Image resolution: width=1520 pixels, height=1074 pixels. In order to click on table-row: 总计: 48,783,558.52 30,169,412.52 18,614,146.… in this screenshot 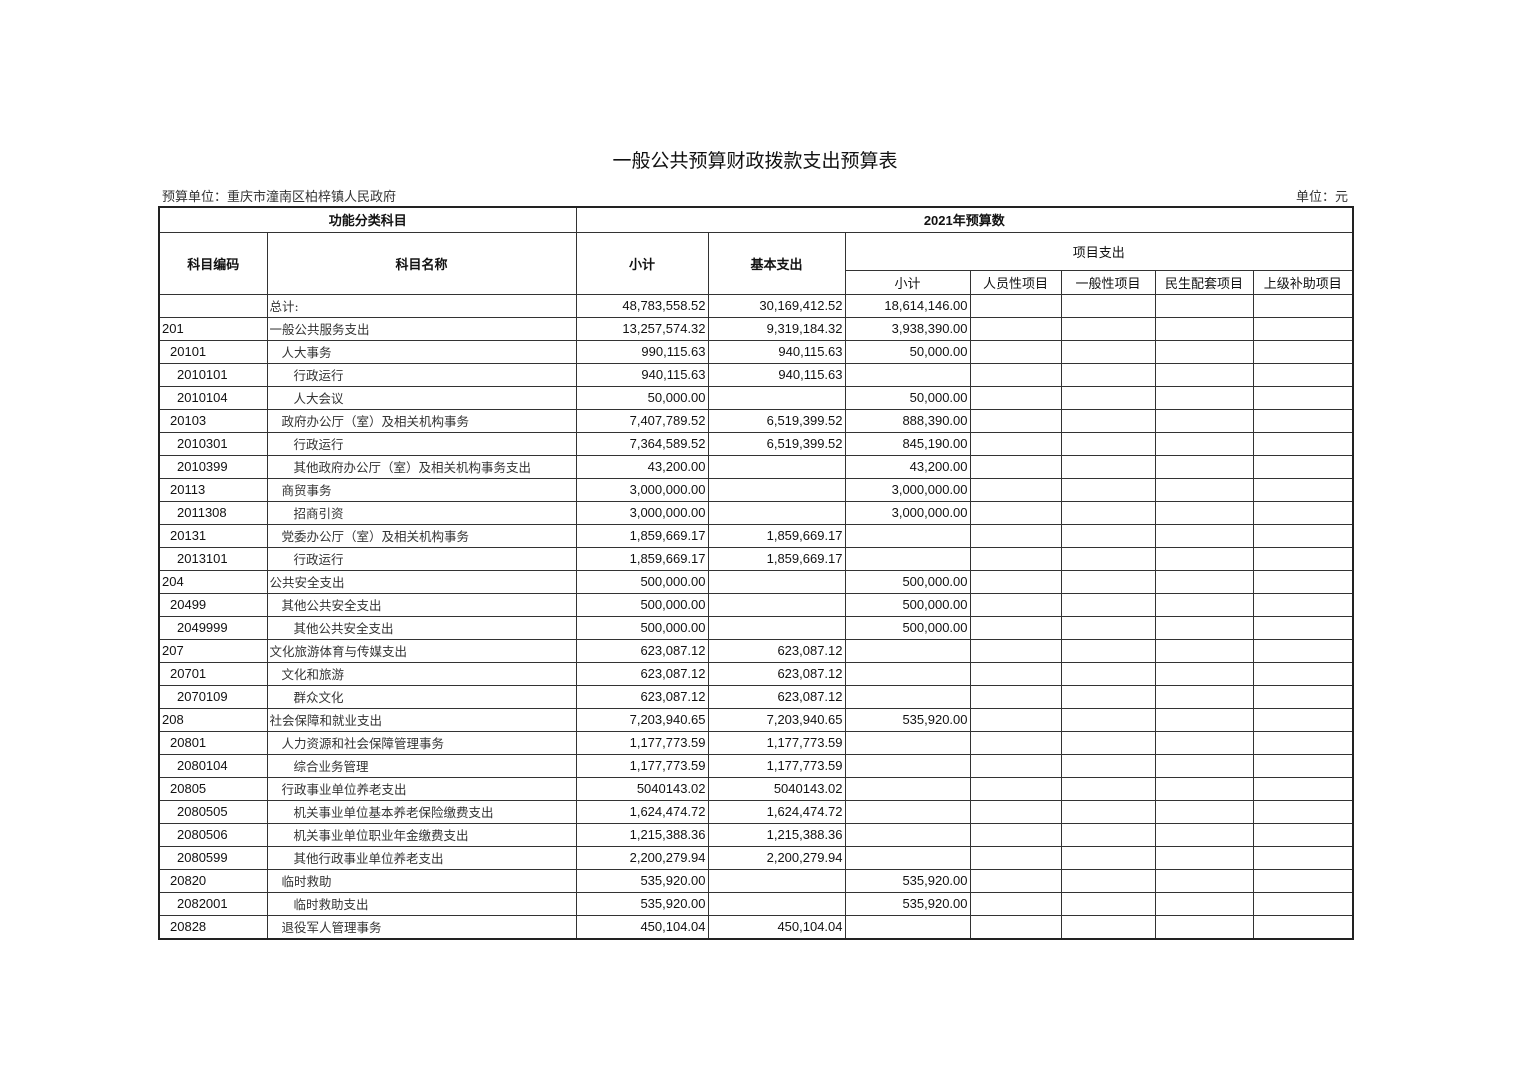, I will do `click(756, 305)`.